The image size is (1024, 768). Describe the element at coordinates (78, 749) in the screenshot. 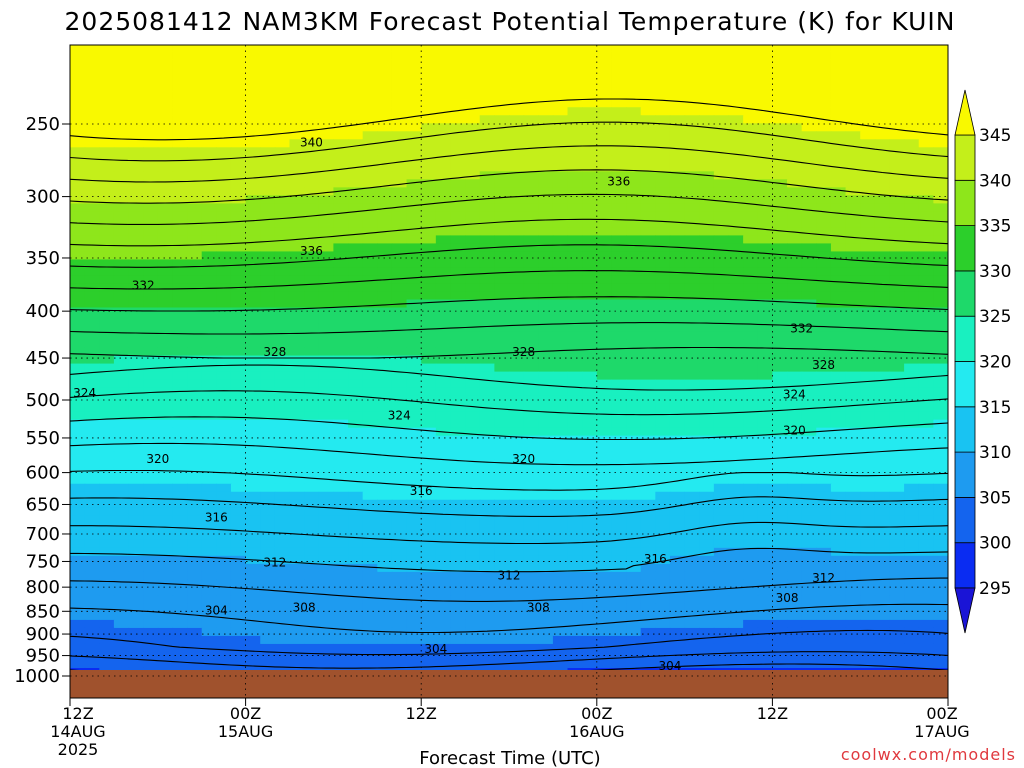

I see `x-tick-year-0: 2025` at that location.